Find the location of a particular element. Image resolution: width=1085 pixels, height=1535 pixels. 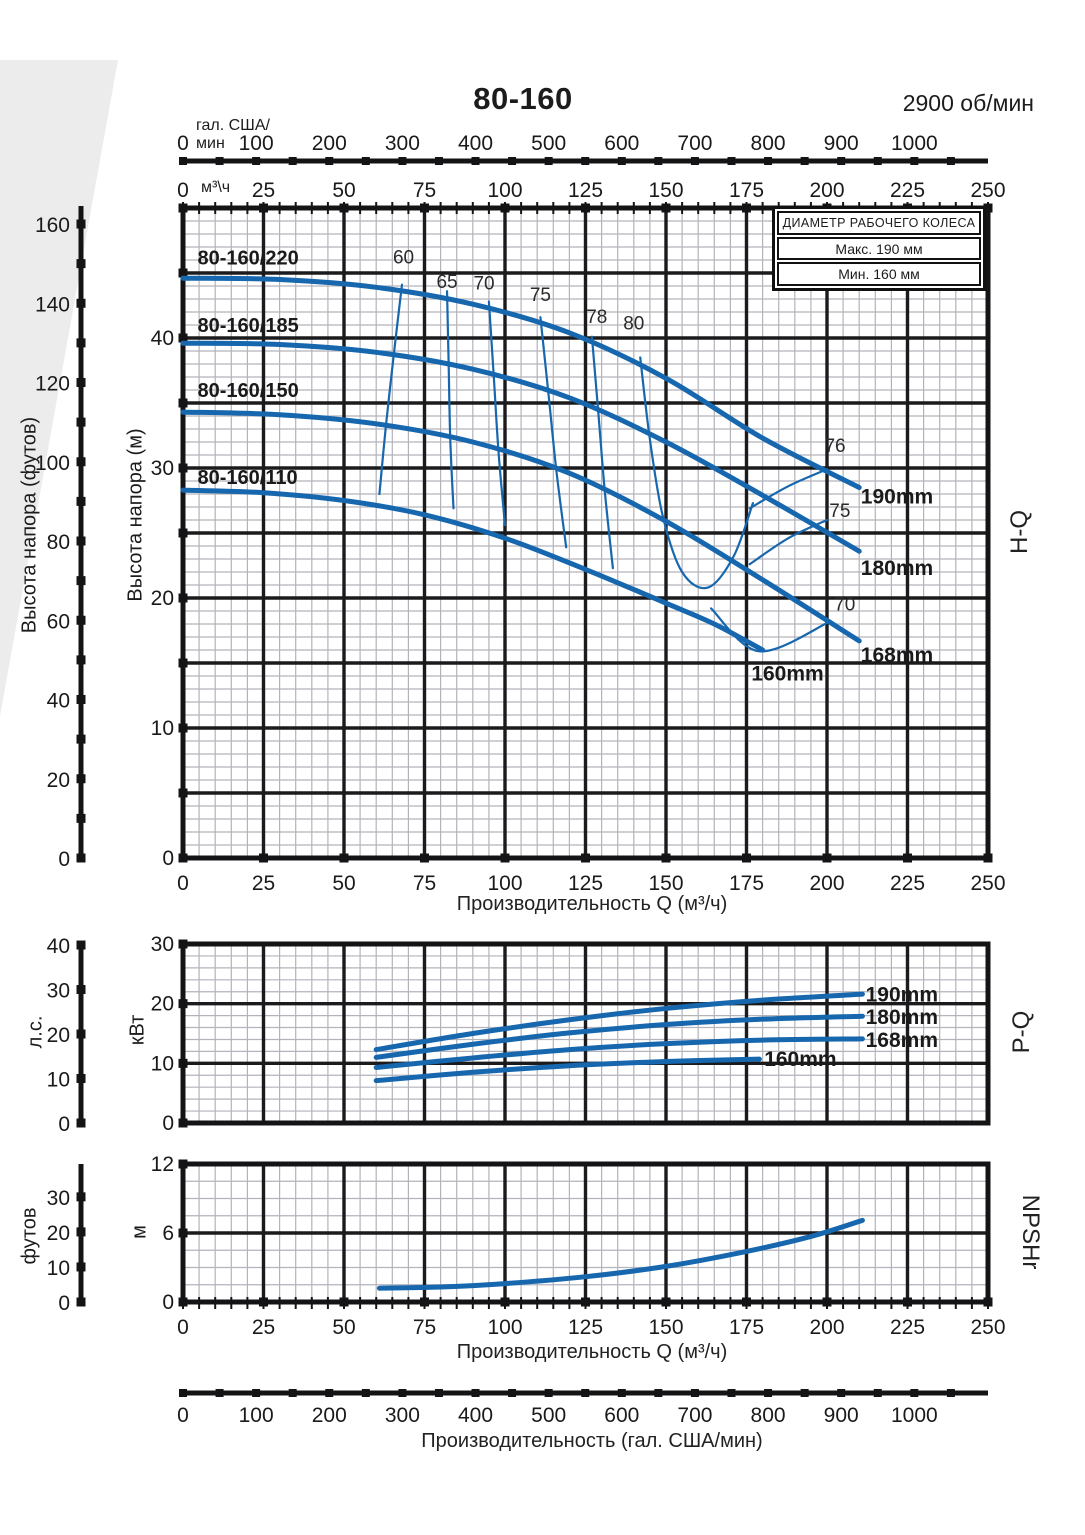

npshr-q-tick-label: 200 is located at coordinates (826, 1327).